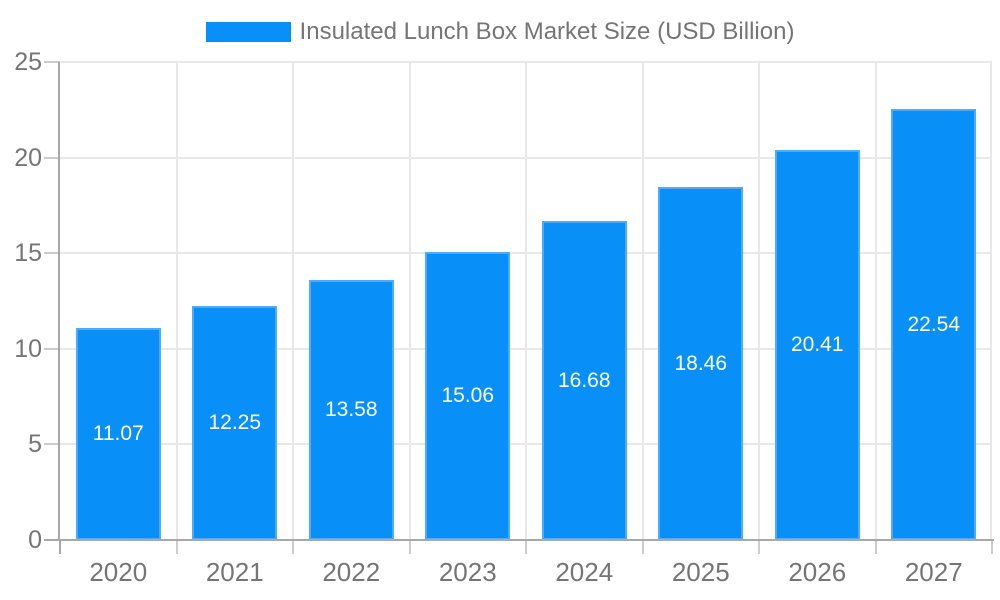 The height and width of the screenshot is (600, 1000). Describe the element at coordinates (248, 32) in the screenshot. I see `legend-color-swatch` at that location.